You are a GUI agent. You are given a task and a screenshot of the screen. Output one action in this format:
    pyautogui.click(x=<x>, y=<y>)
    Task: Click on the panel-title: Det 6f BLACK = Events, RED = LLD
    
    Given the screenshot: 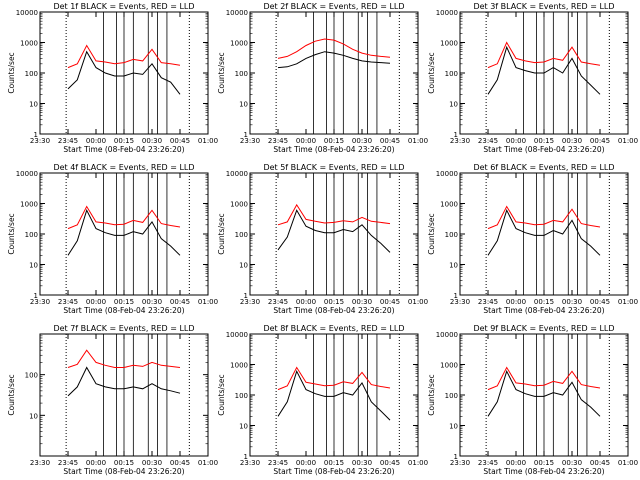 What is the action you would take?
    pyautogui.click(x=543, y=167)
    